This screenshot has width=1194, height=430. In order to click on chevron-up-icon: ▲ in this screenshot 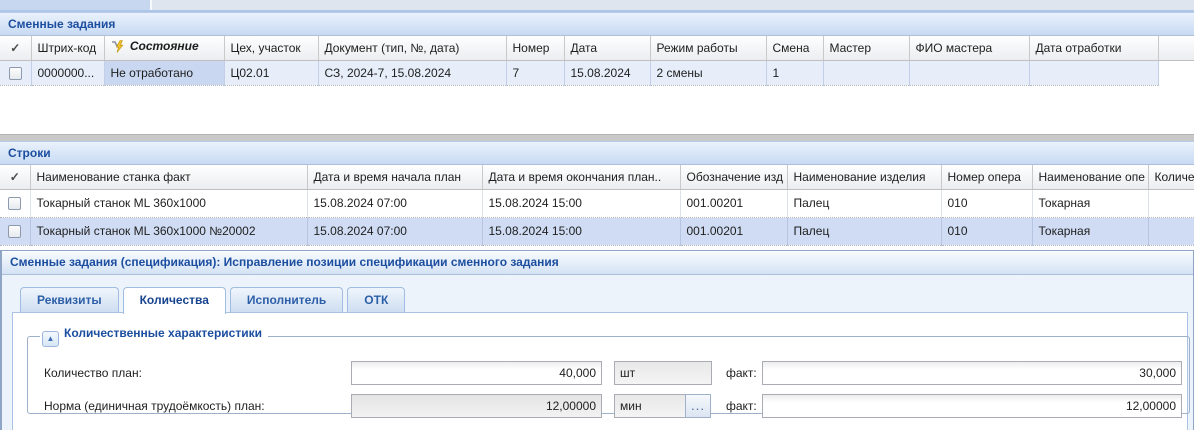, I will do `click(50, 338)`.